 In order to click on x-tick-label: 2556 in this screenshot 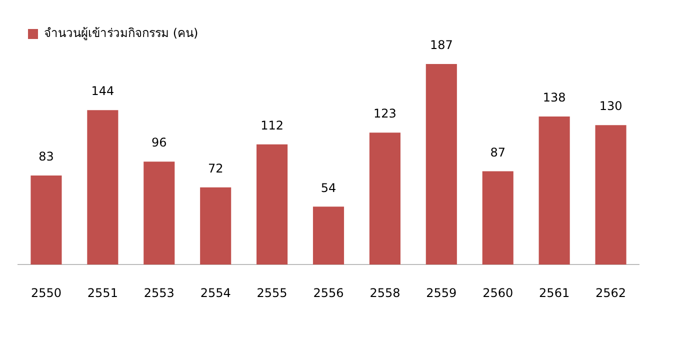, I will do `click(328, 293)`.